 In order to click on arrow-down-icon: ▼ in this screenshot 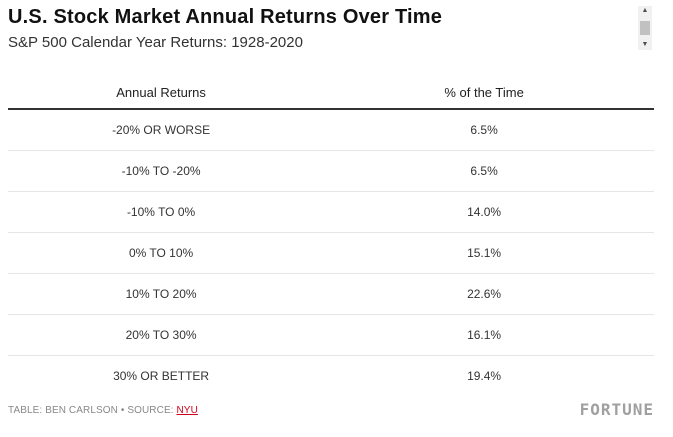, I will do `click(645, 44)`.